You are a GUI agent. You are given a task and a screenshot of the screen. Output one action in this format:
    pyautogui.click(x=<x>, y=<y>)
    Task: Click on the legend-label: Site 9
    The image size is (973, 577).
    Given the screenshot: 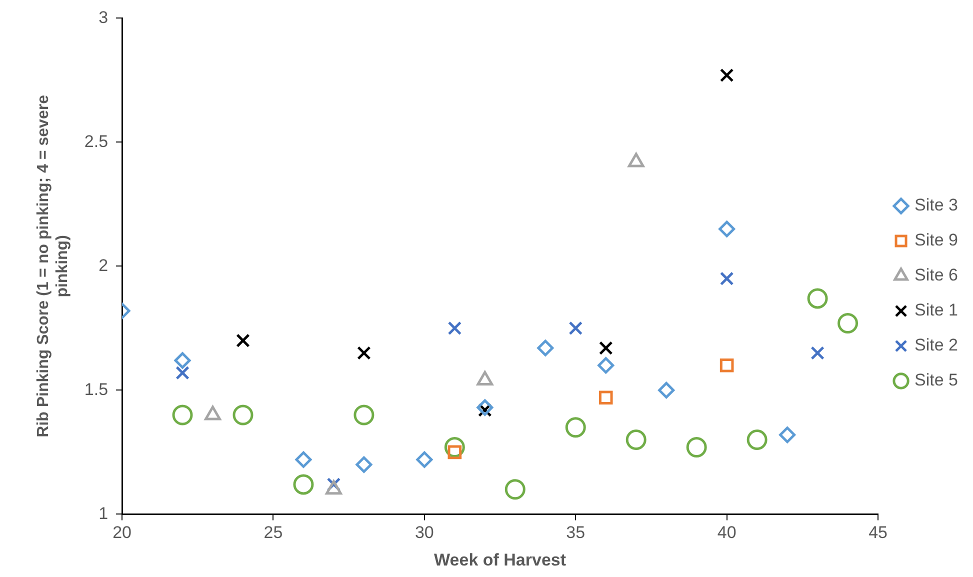 What is the action you would take?
    pyautogui.click(x=936, y=240)
    